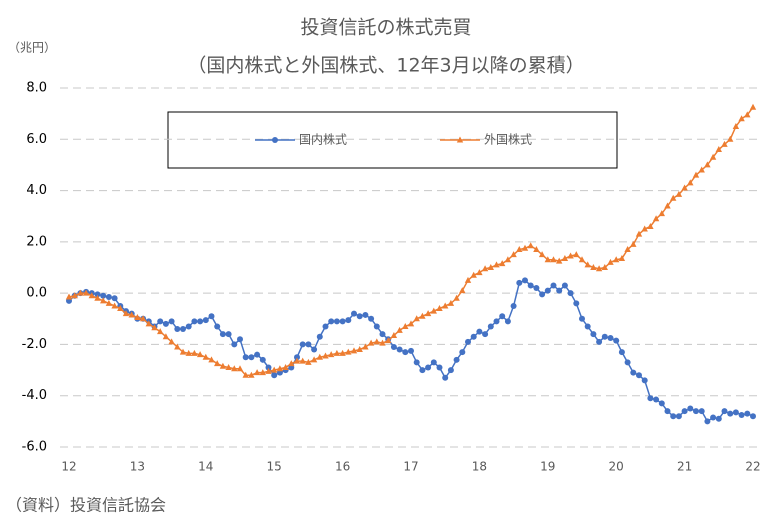  What do you see at coordinates (34, 344) in the screenshot?
I see `y-tick-label: -2.0` at bounding box center [34, 344].